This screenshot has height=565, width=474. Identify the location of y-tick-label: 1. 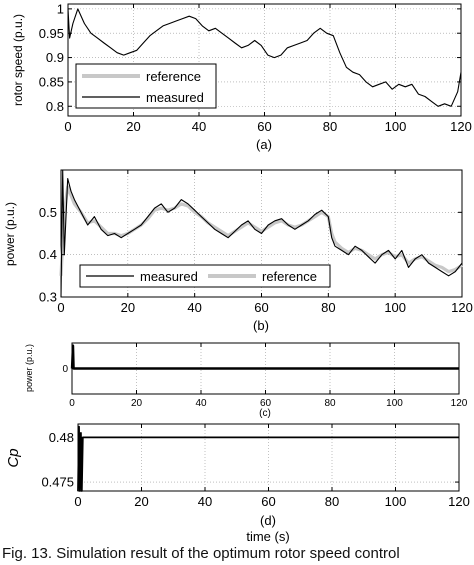
(60, 8).